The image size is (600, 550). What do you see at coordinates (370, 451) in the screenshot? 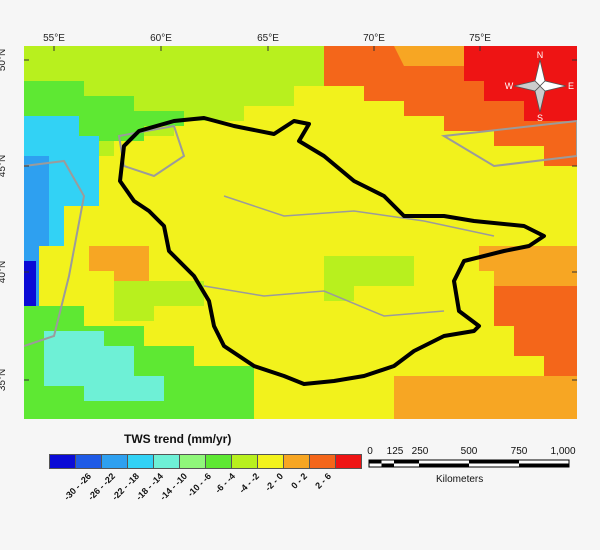
I see `scale-tick-0: 0` at bounding box center [370, 451].